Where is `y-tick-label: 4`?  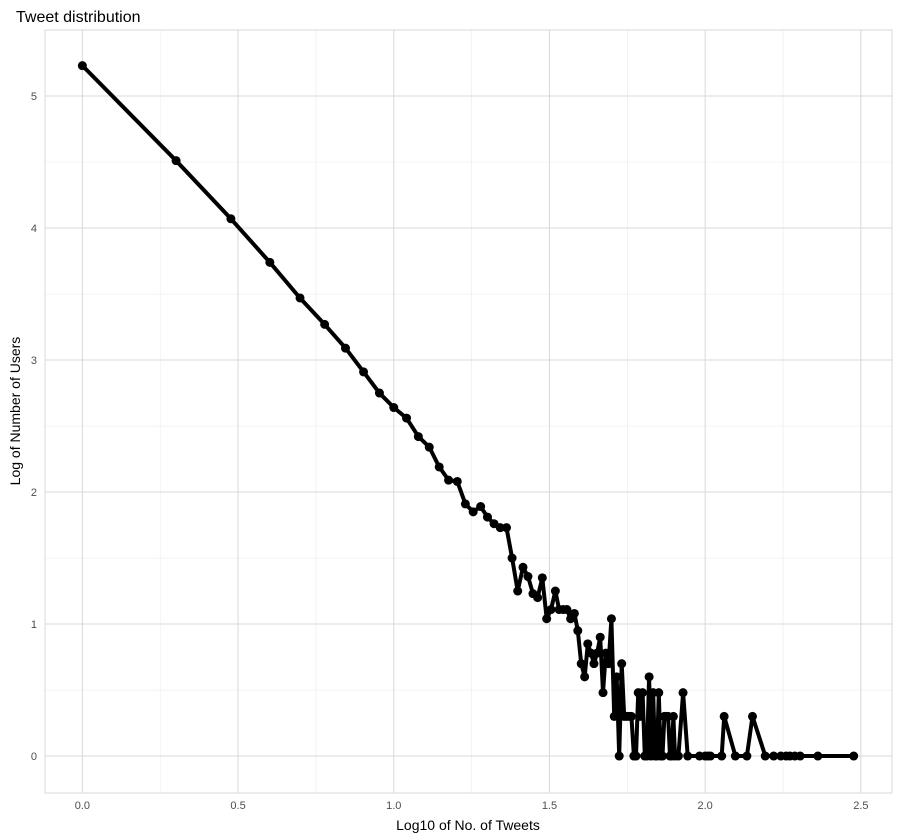
y-tick-label: 4 is located at coordinates (34, 229).